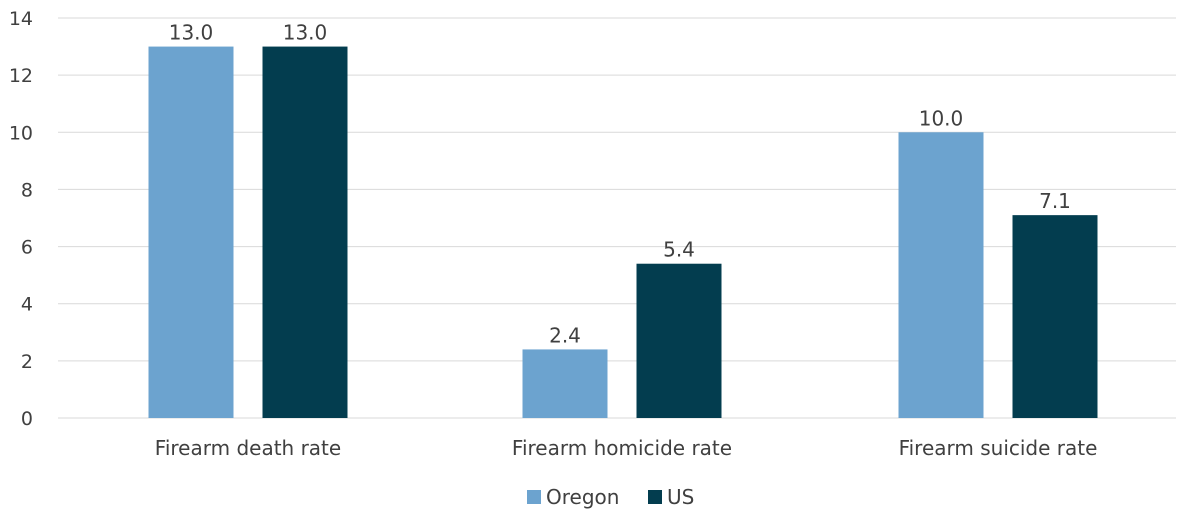  What do you see at coordinates (27, 305) in the screenshot?
I see `y-tick-label: 4` at bounding box center [27, 305].